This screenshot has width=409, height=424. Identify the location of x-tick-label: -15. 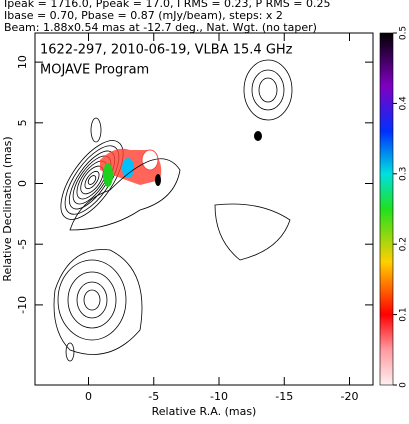
(284, 396).